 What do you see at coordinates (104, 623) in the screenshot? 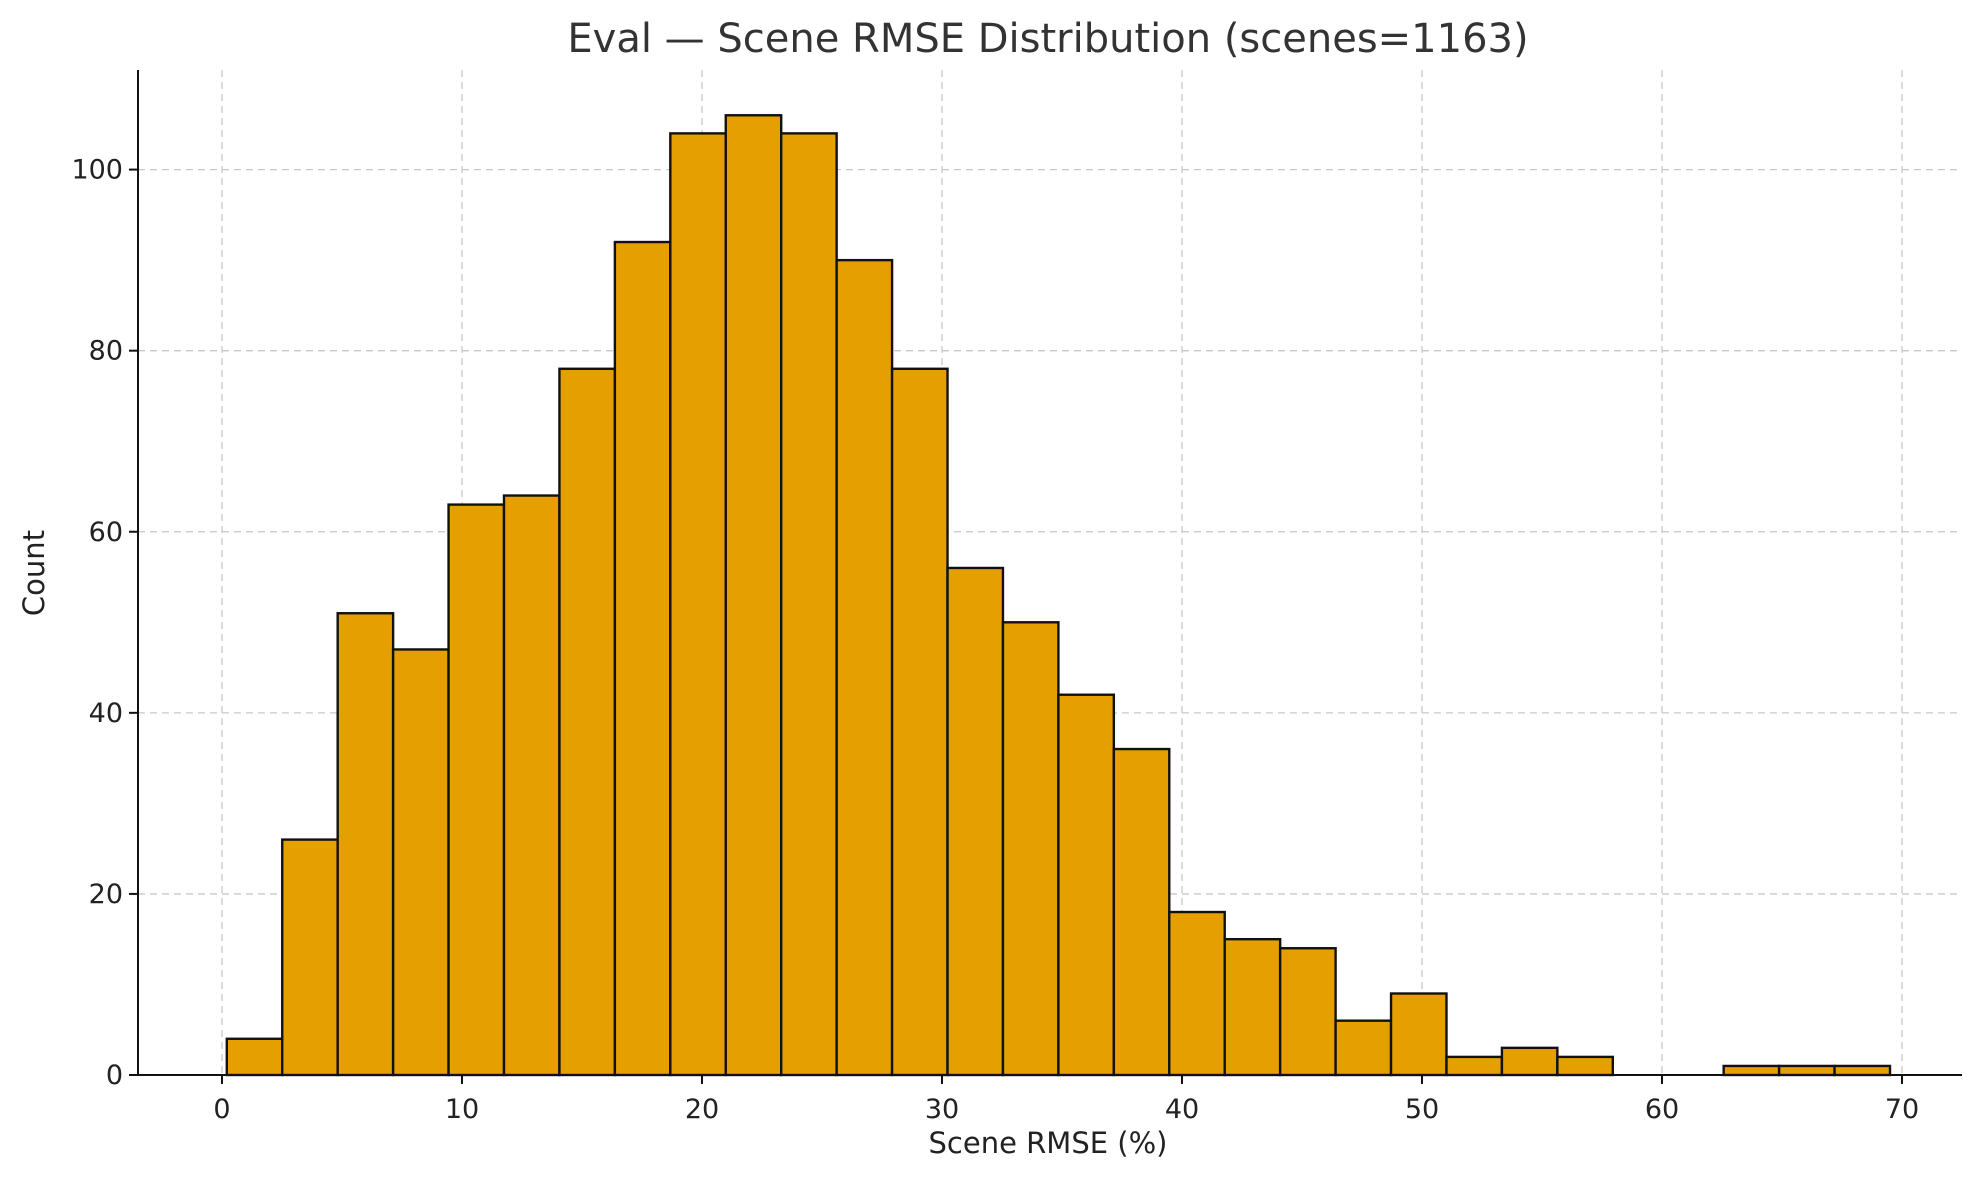
I see `y-axis-ticks: 0 20 40 60 80 100` at bounding box center [104, 623].